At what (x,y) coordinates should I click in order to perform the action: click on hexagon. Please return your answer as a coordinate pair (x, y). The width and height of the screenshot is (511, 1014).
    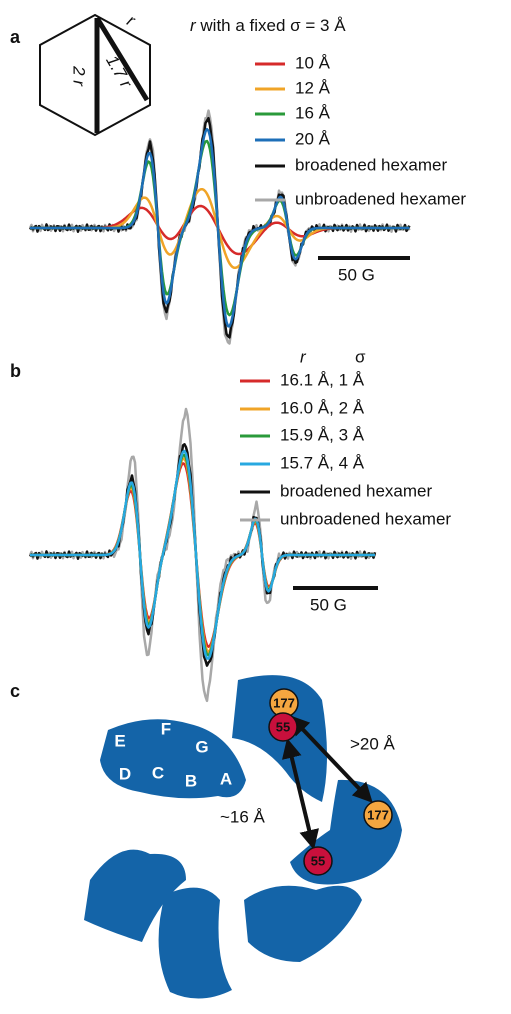
    Looking at the image, I should click on (95, 75).